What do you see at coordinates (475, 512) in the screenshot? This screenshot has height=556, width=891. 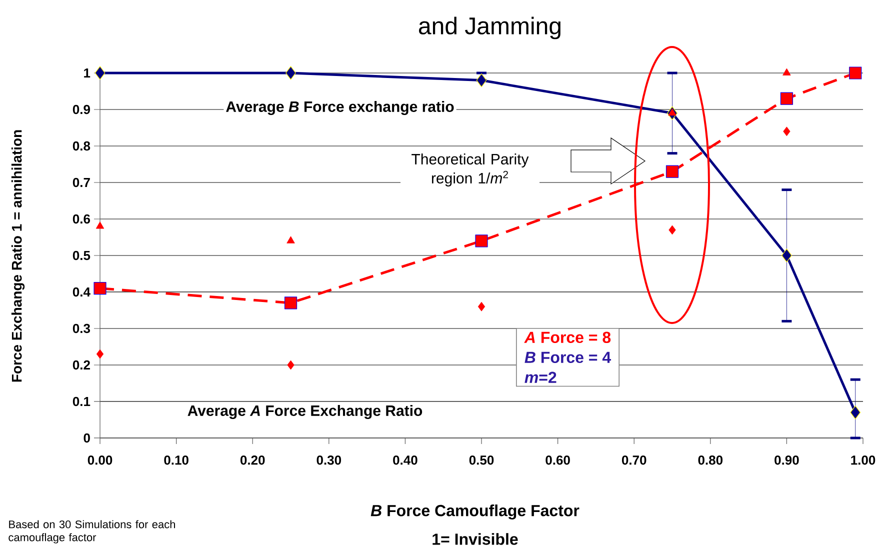 I see `x-axis-title: B Force Camouflage Factor` at bounding box center [475, 512].